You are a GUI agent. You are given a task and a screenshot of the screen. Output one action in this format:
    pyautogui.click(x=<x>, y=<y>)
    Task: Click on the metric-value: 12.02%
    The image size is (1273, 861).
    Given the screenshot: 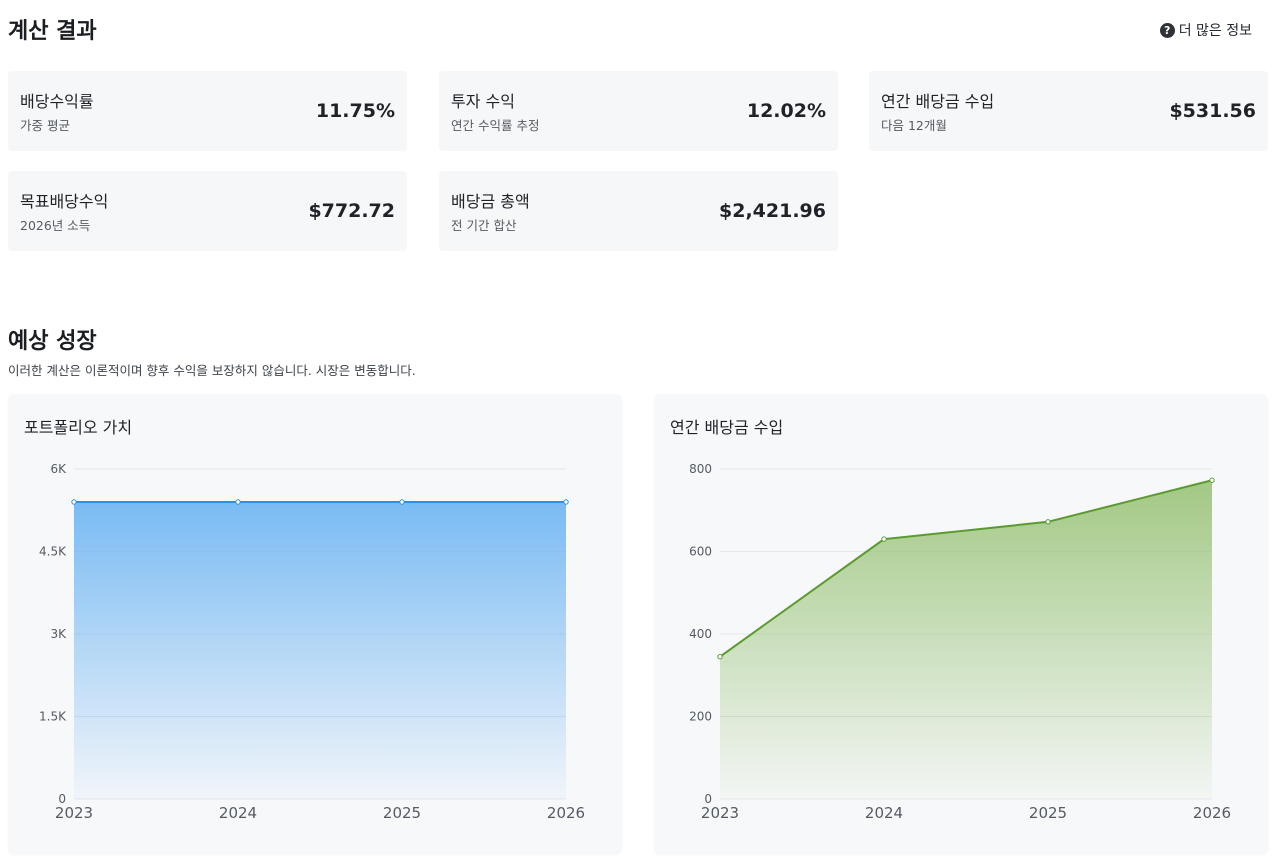 What is the action you would take?
    pyautogui.click(x=786, y=111)
    